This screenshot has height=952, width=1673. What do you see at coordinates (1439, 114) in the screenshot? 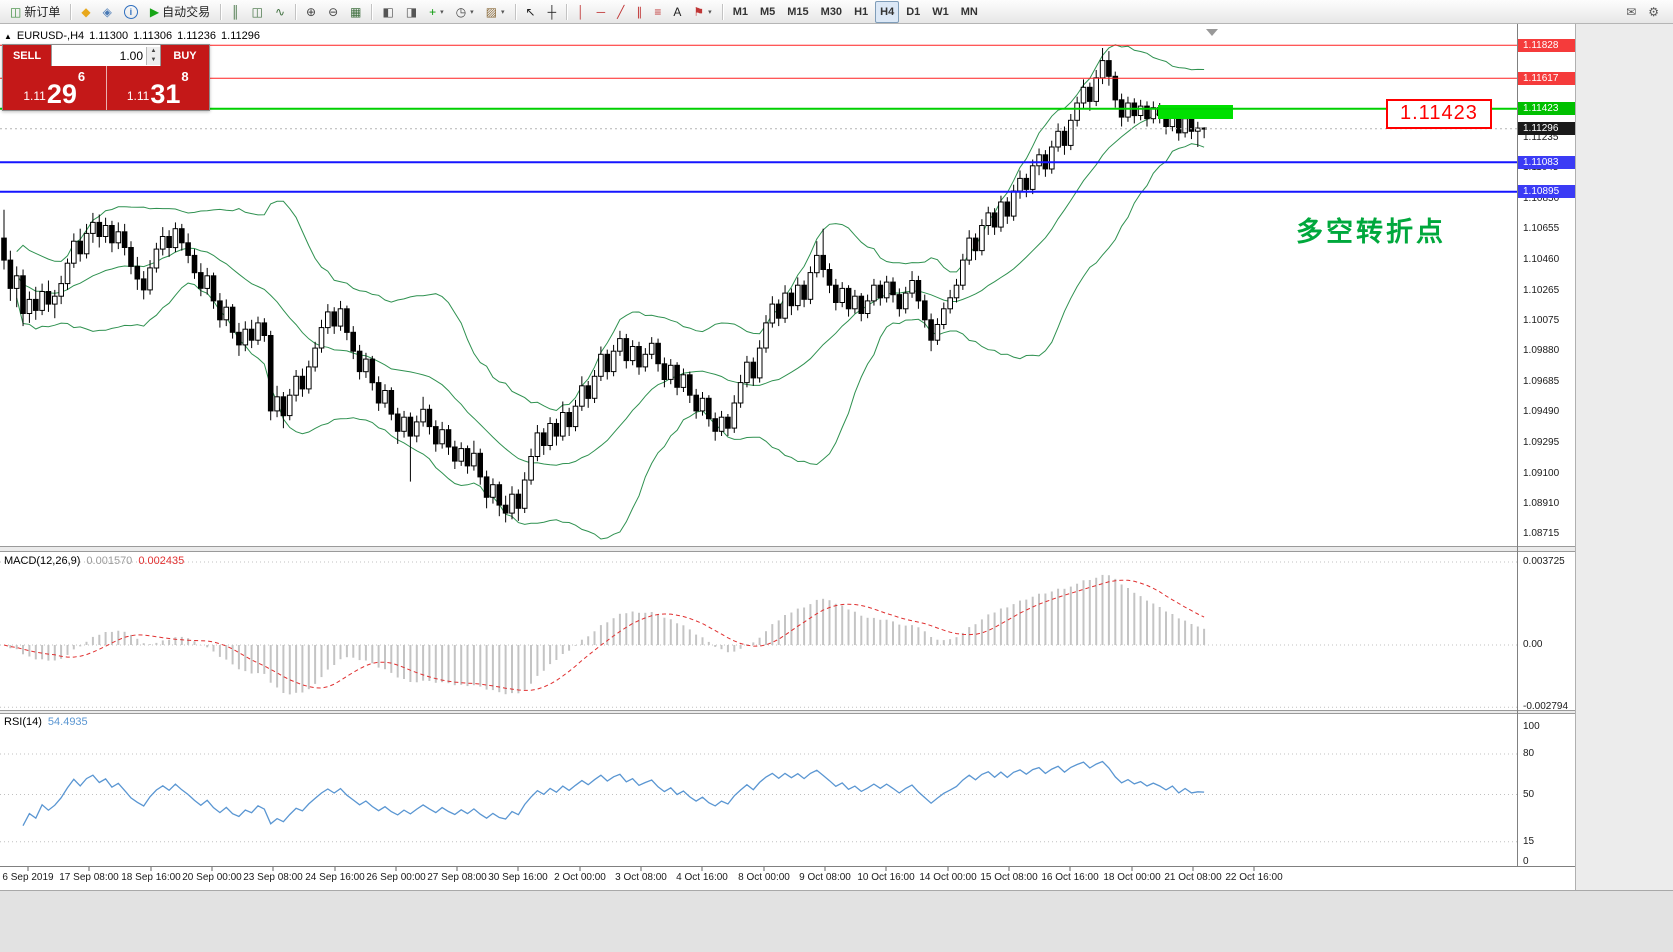
I see `price-callout: 1.11423` at bounding box center [1439, 114].